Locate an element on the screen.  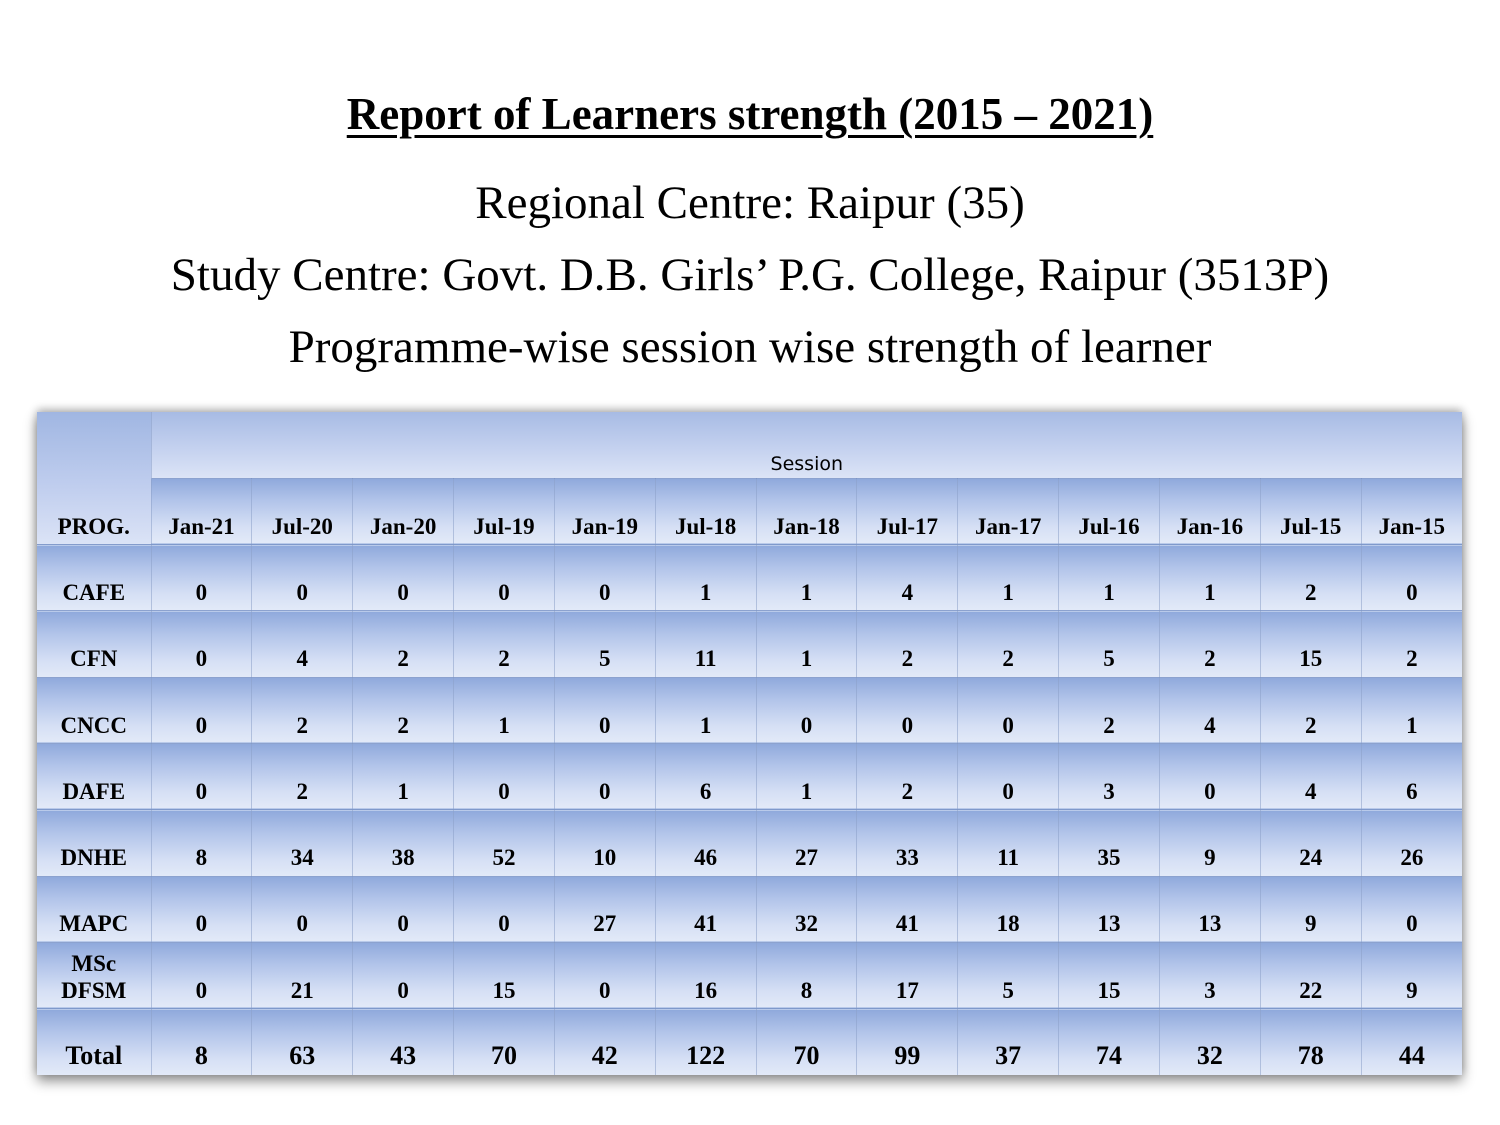
table-row: MAPC 0 0 0 0 27 41 32 41 18 13 13 9 0 is located at coordinates (750, 909).